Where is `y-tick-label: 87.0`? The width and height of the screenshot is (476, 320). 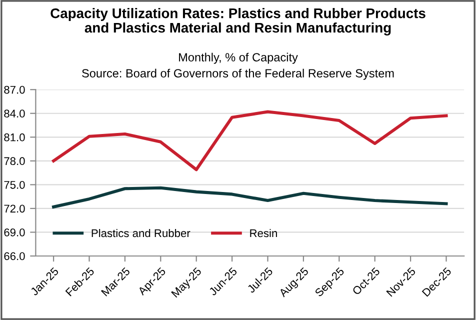 y-tick-label: 87.0 is located at coordinates (14, 90).